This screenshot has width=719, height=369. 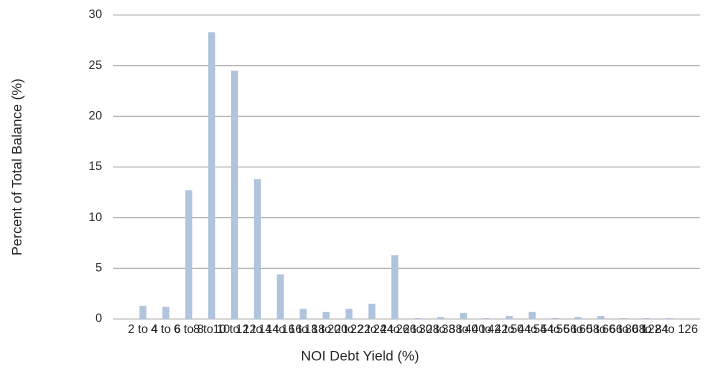 I want to click on y-tick-label: 0, so click(x=98, y=318).